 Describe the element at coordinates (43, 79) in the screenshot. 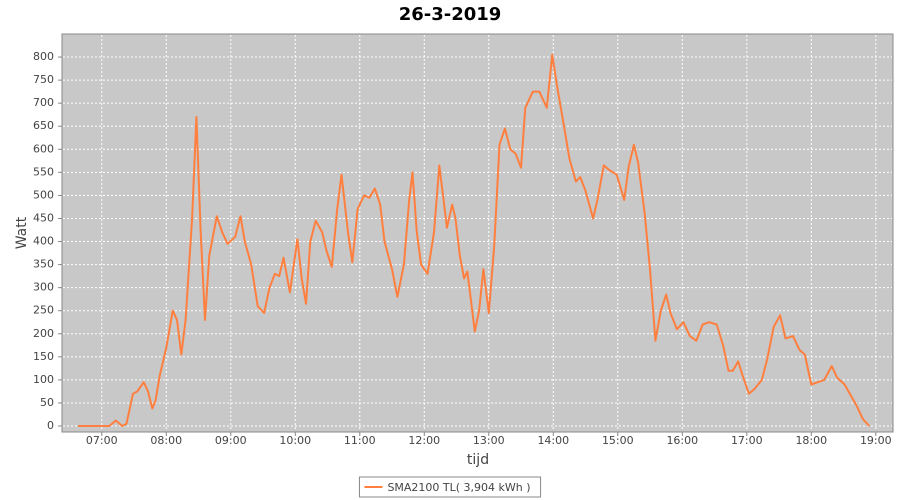

I see `y-tick-label: 750` at that location.